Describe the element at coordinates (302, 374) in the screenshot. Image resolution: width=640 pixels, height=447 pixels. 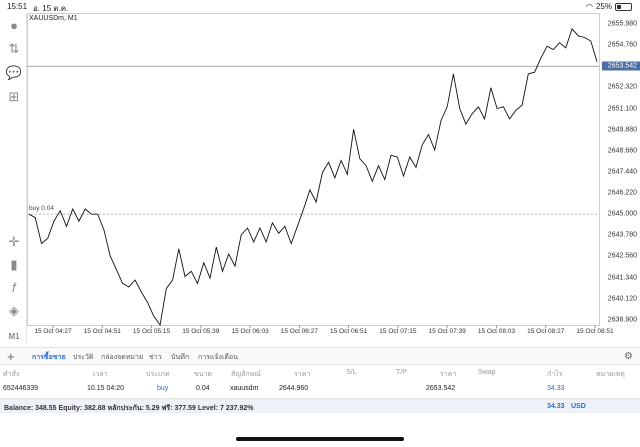
I see `col-price: ราคา` at that location.